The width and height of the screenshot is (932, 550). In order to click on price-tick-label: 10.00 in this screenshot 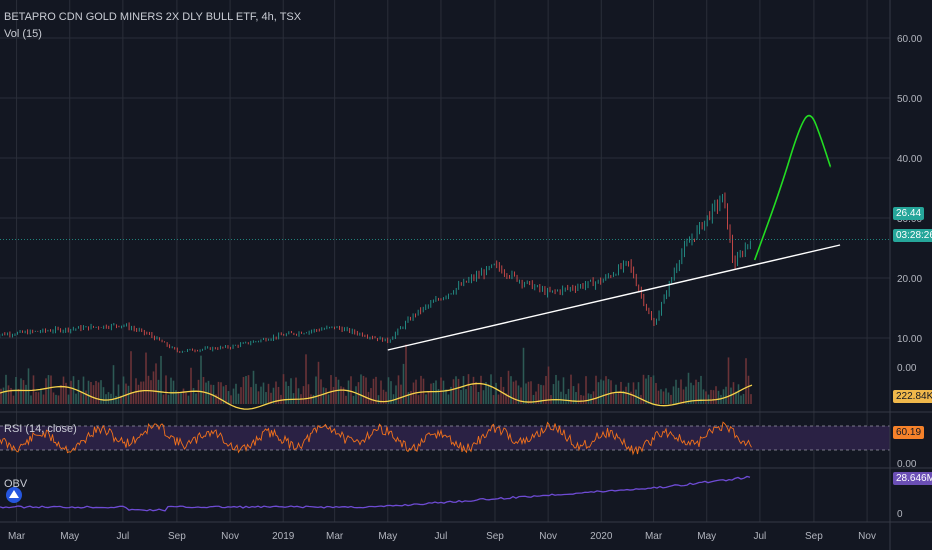, I will do `click(909, 339)`.